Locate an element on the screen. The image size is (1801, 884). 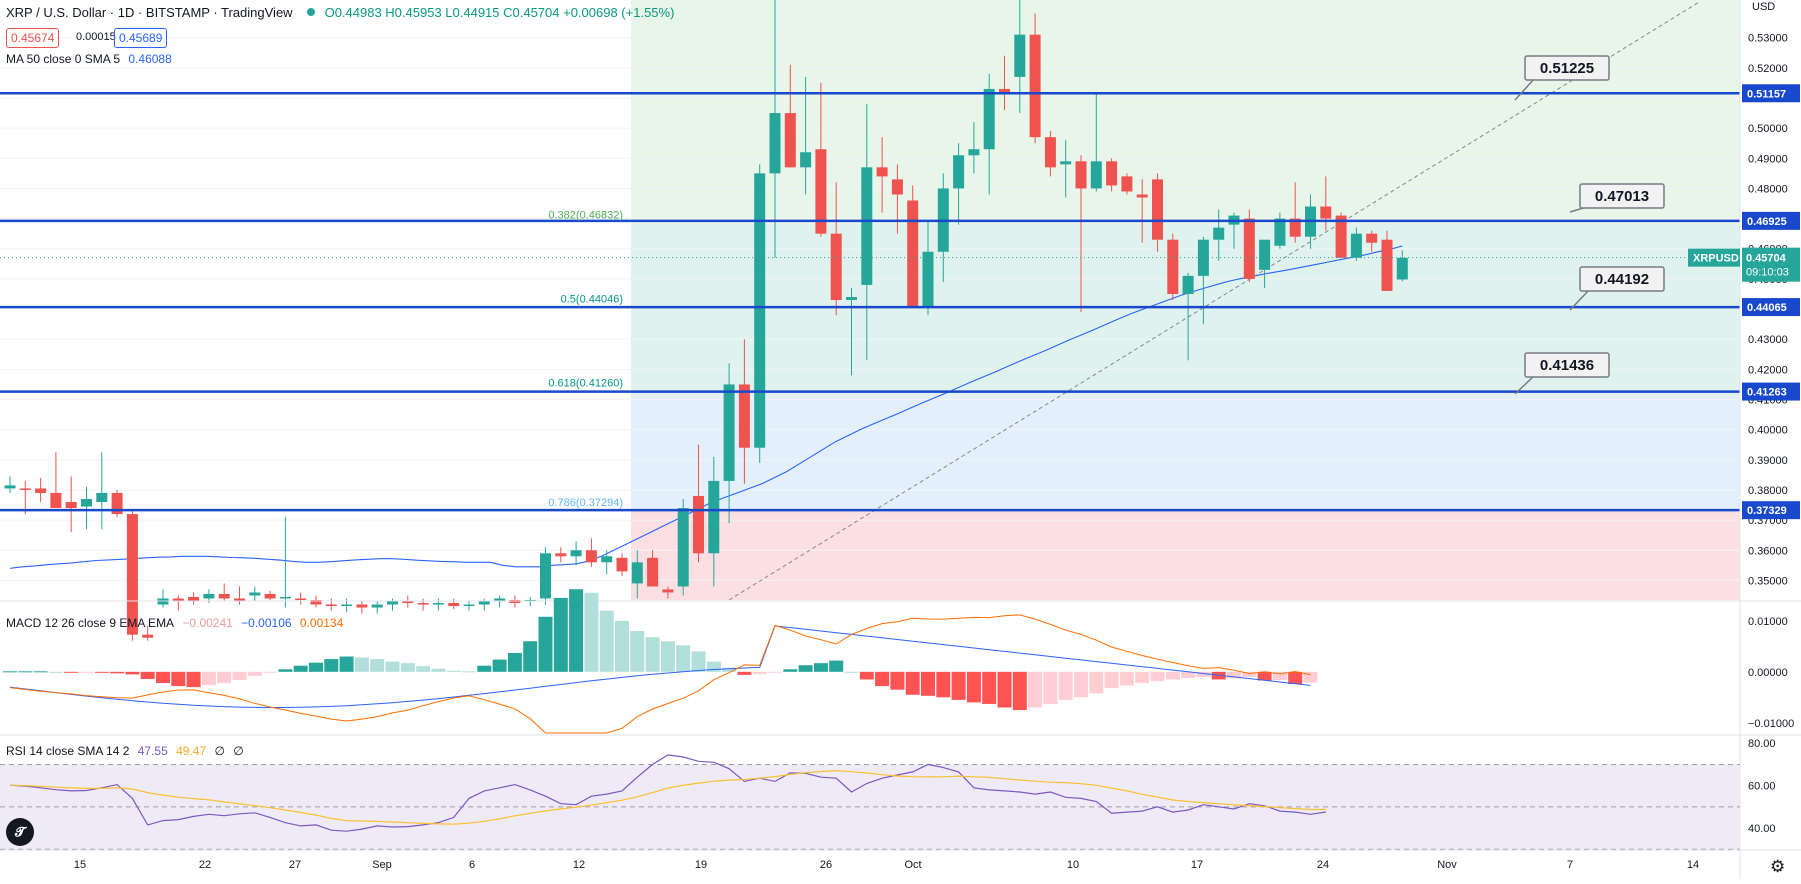
current-price-text: 0.45704 is located at coordinates (1766, 259).